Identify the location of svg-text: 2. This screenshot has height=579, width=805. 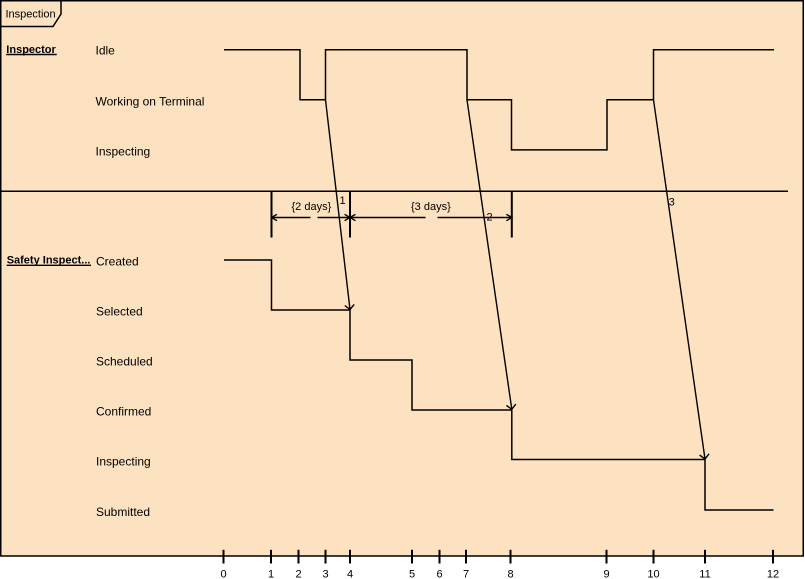
(298, 574).